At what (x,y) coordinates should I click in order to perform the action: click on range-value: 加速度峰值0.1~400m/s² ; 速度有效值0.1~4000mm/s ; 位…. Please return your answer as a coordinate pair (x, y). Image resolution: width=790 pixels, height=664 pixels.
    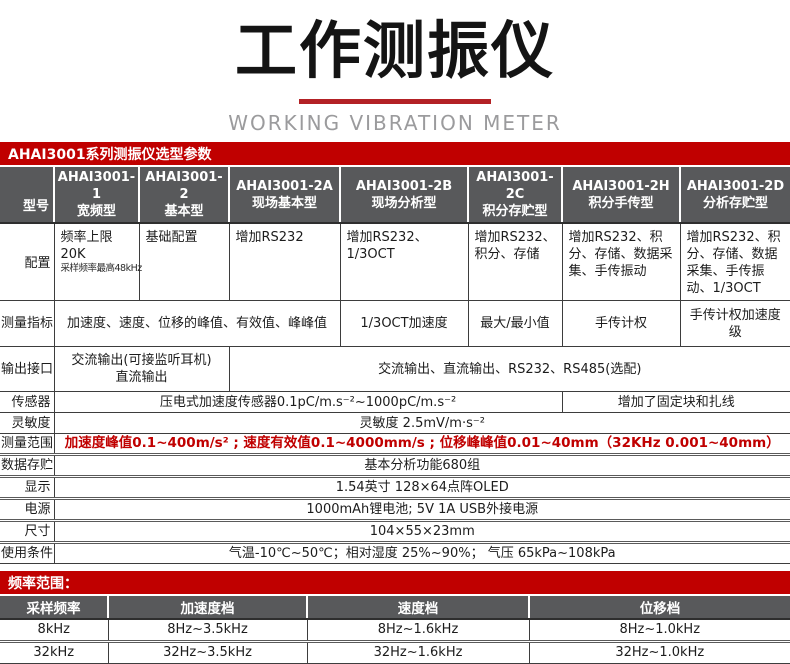
    Looking at the image, I should click on (421, 444).